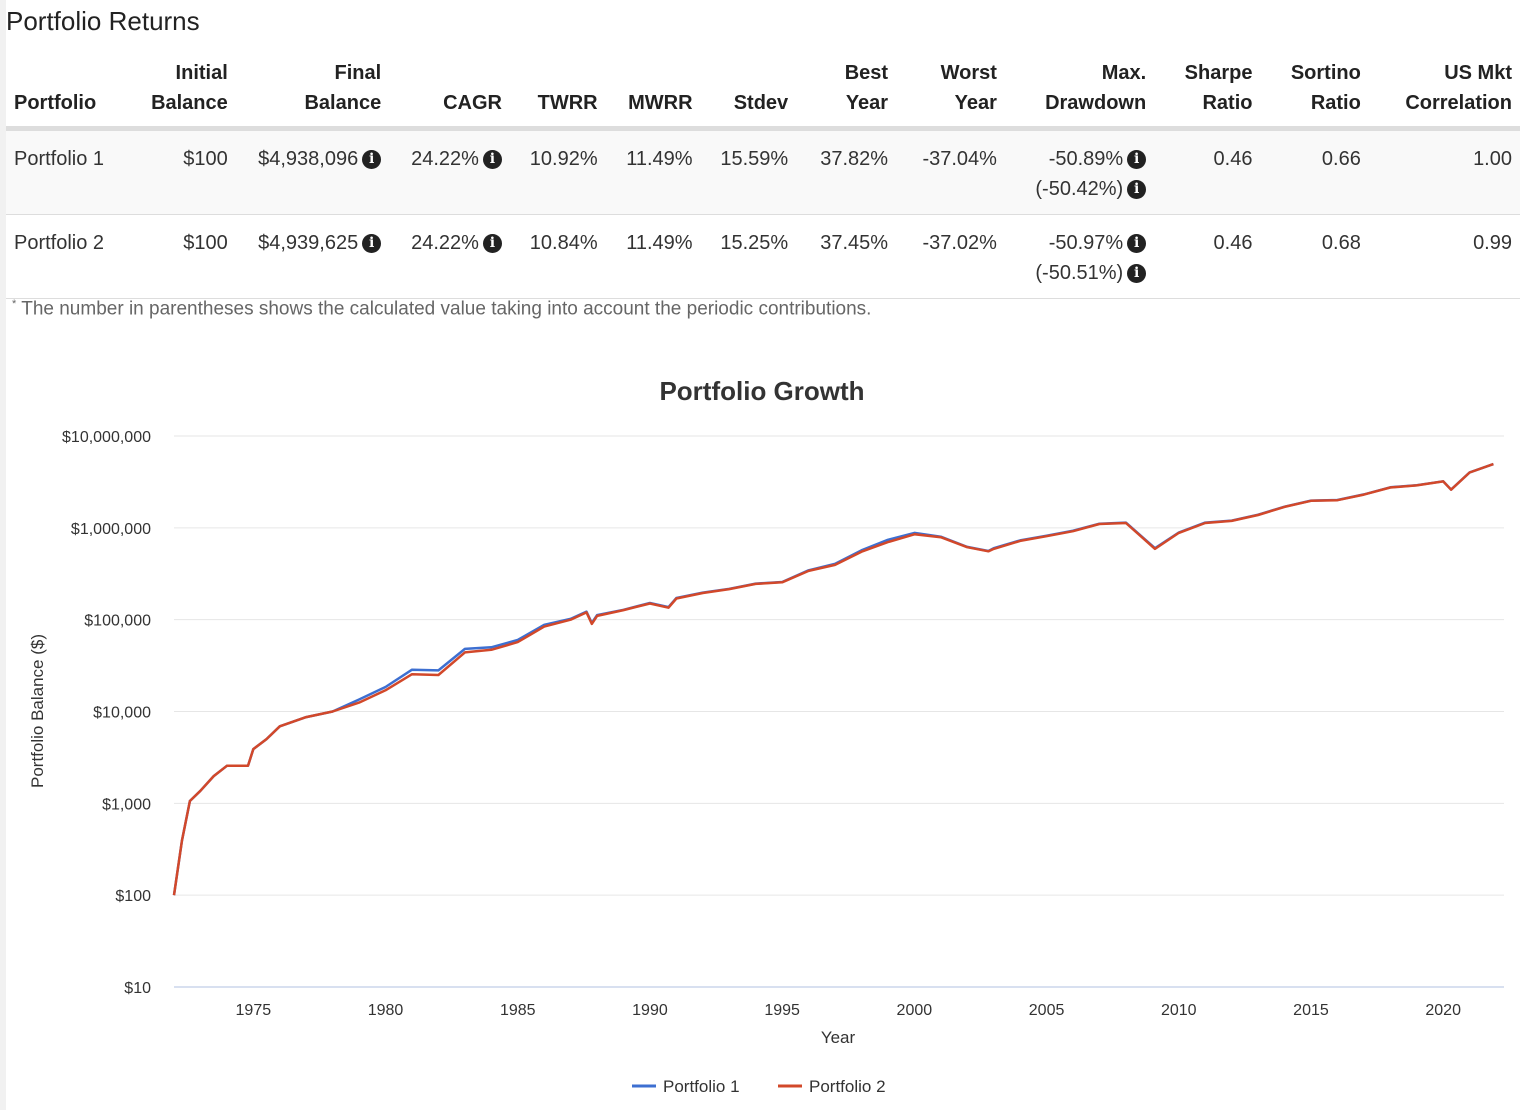 The width and height of the screenshot is (1536, 1110). What do you see at coordinates (968, 73) in the screenshot?
I see `header-line-1: Worst` at bounding box center [968, 73].